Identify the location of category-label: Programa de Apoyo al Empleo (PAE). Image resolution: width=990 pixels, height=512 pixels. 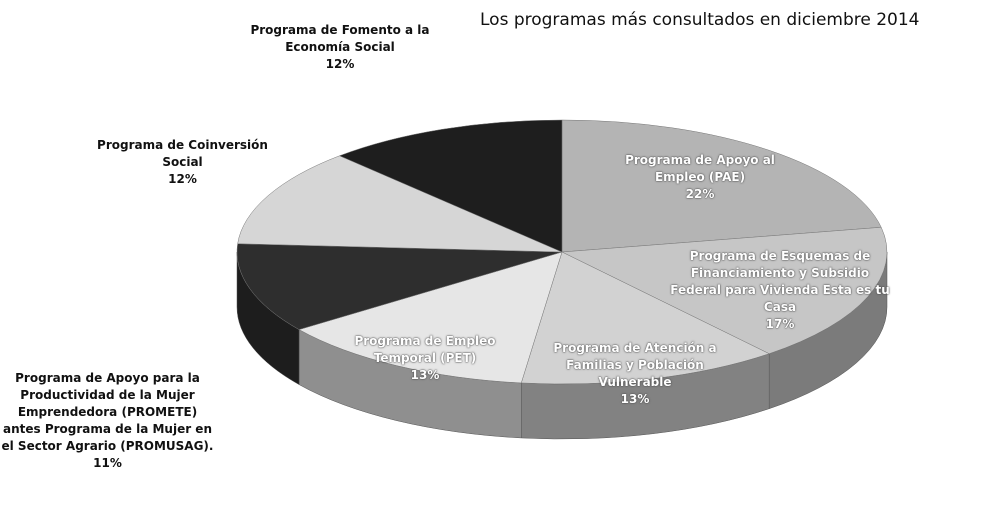
(700, 168).